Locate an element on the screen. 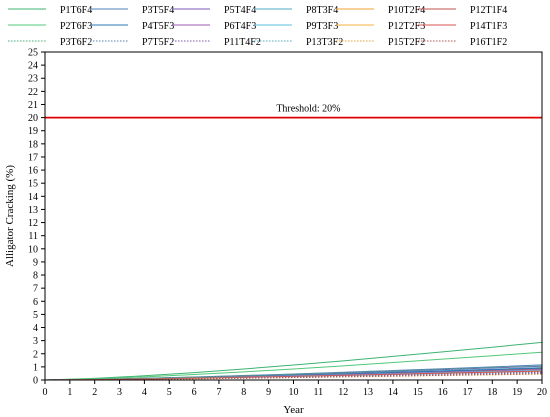  legend-label: P6T4F3 is located at coordinates (240, 26).